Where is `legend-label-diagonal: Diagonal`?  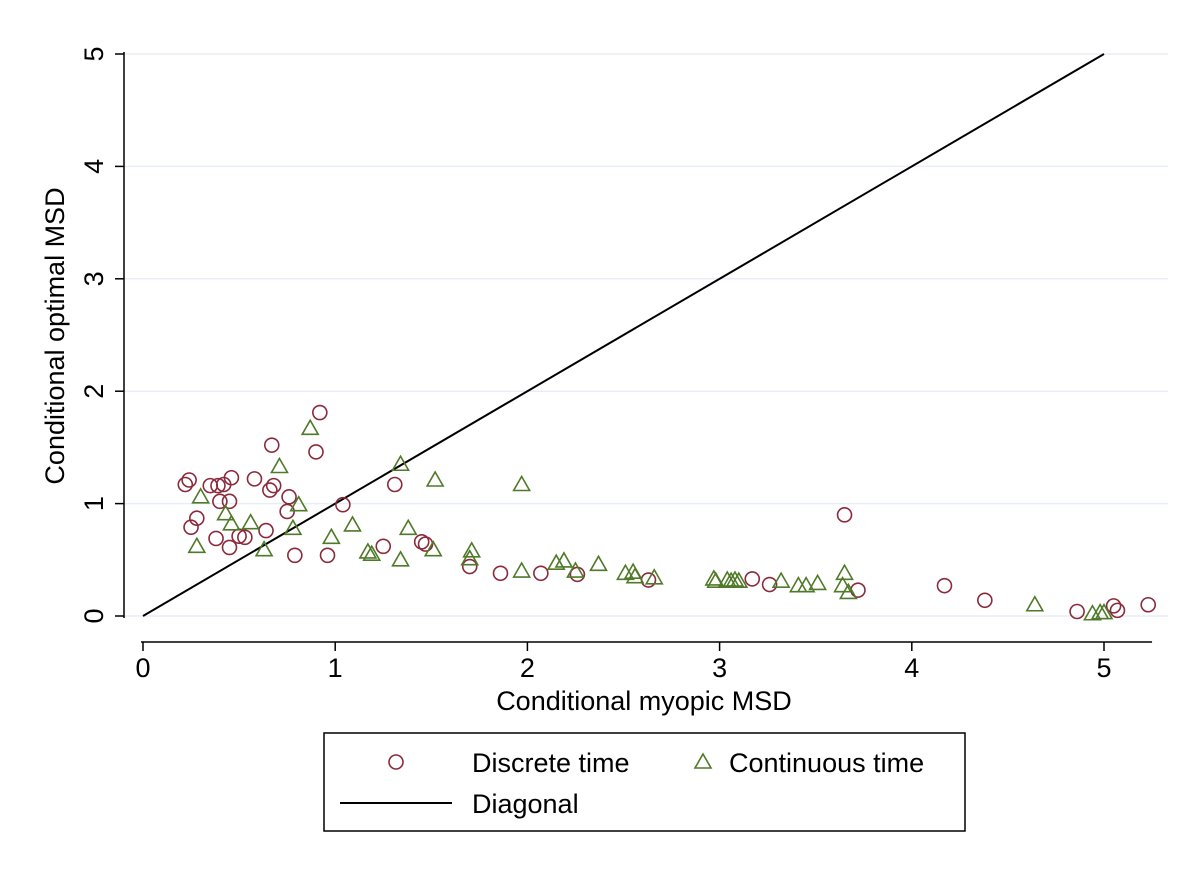
legend-label-diagonal: Diagonal is located at coordinates (525, 804).